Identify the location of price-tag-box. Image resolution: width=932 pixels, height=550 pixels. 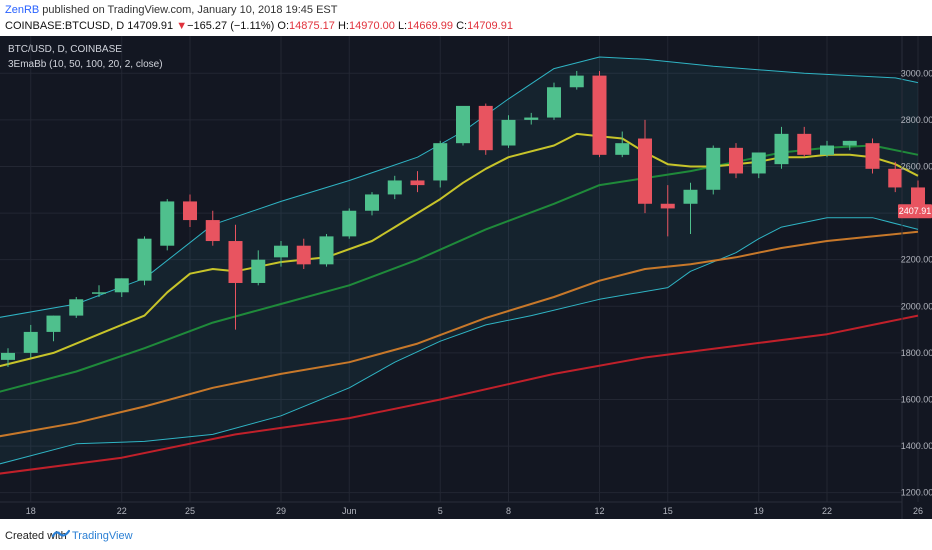
(915, 211).